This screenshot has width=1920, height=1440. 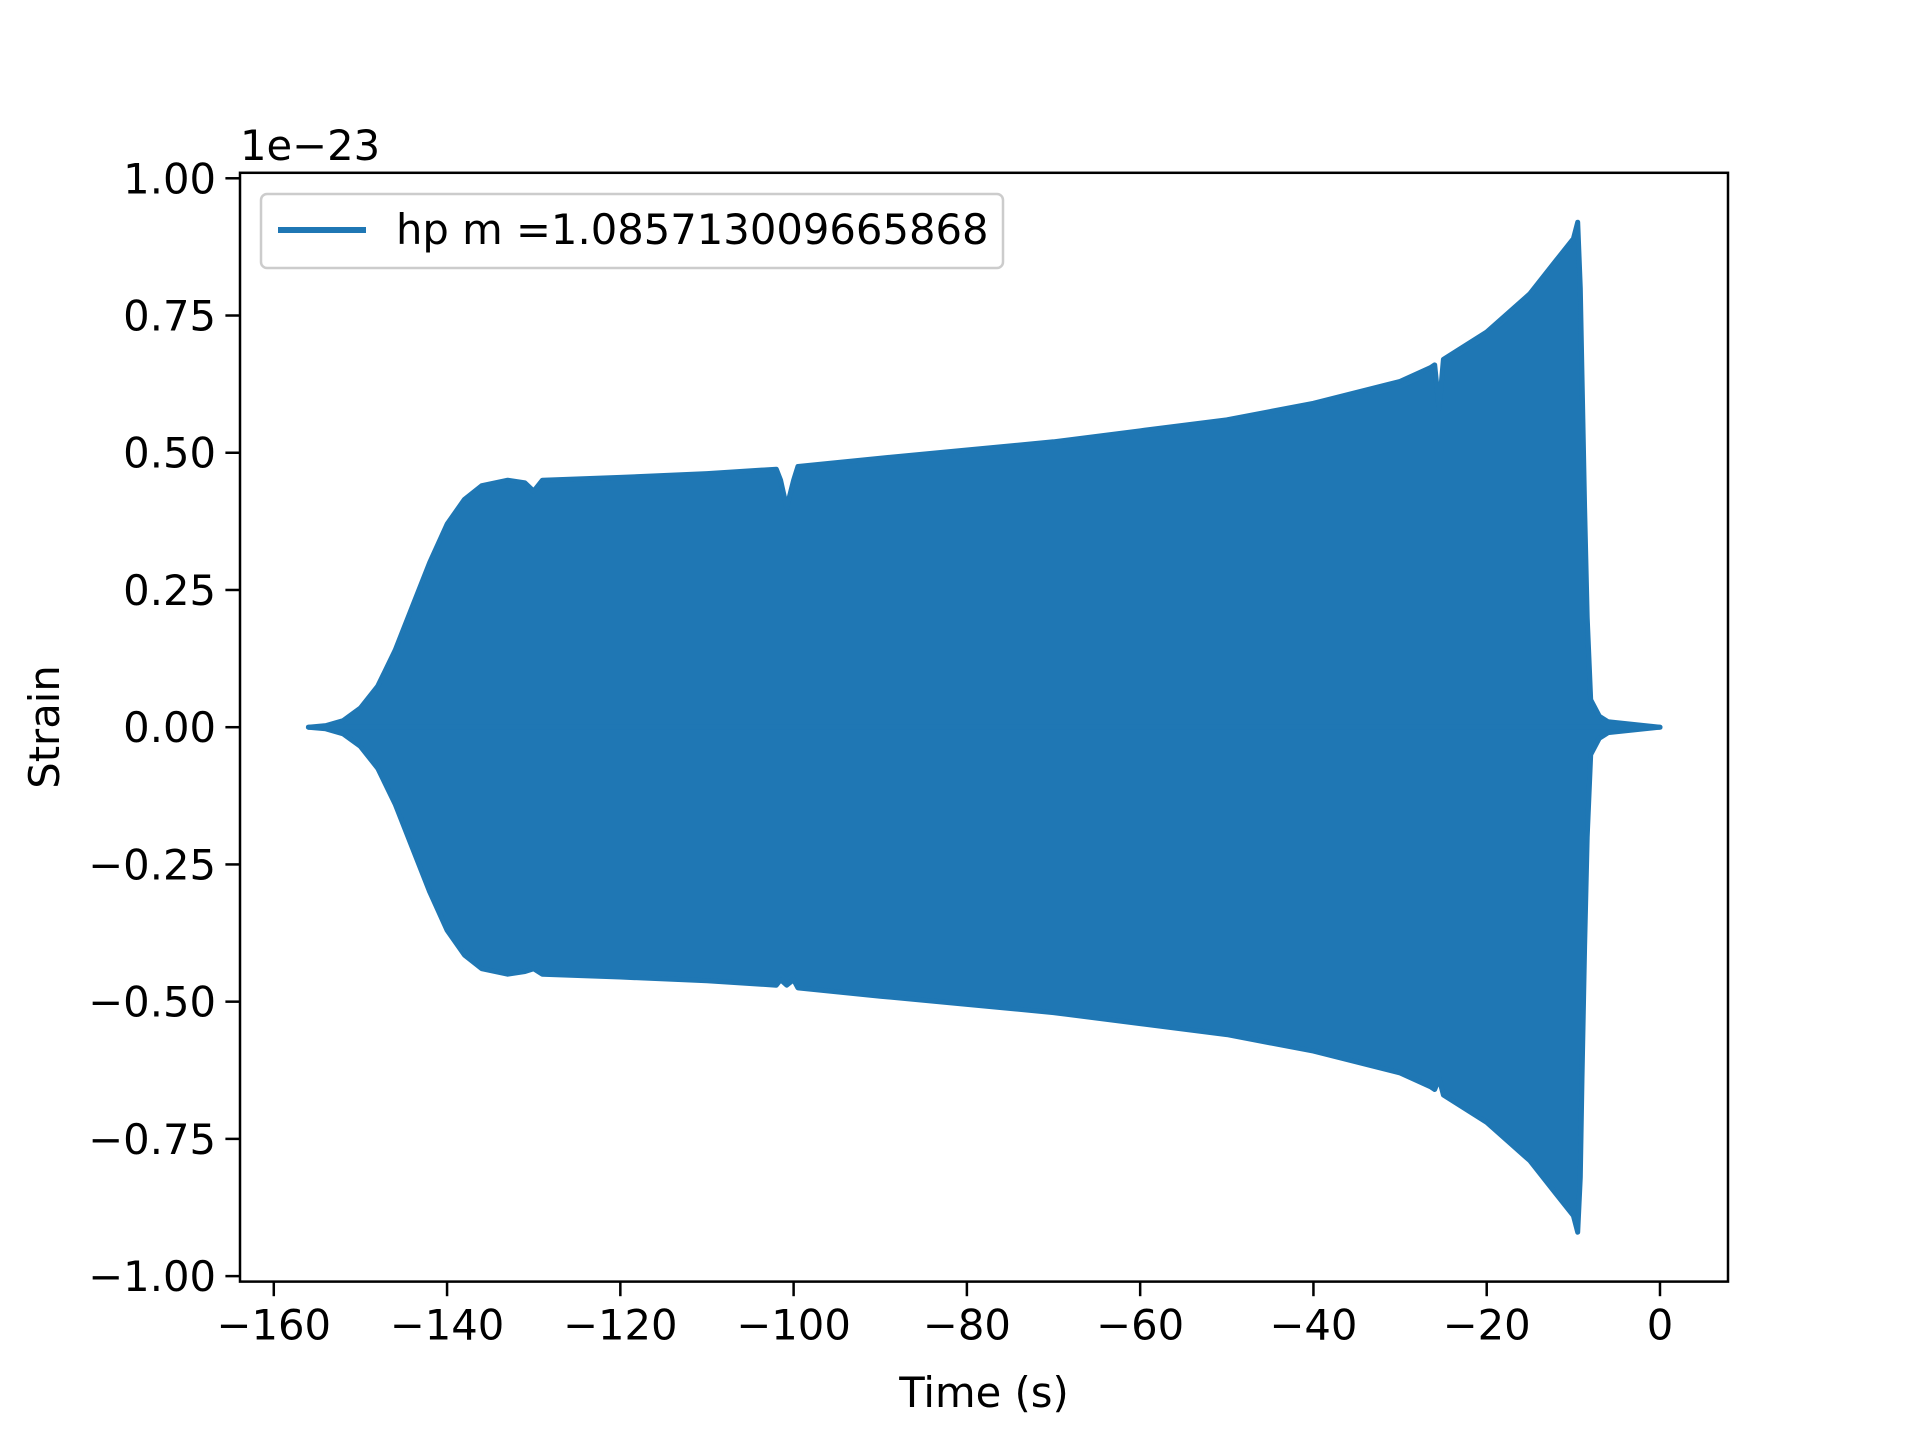 What do you see at coordinates (169, 453) in the screenshot?
I see `y-tick-label: 0.50` at bounding box center [169, 453].